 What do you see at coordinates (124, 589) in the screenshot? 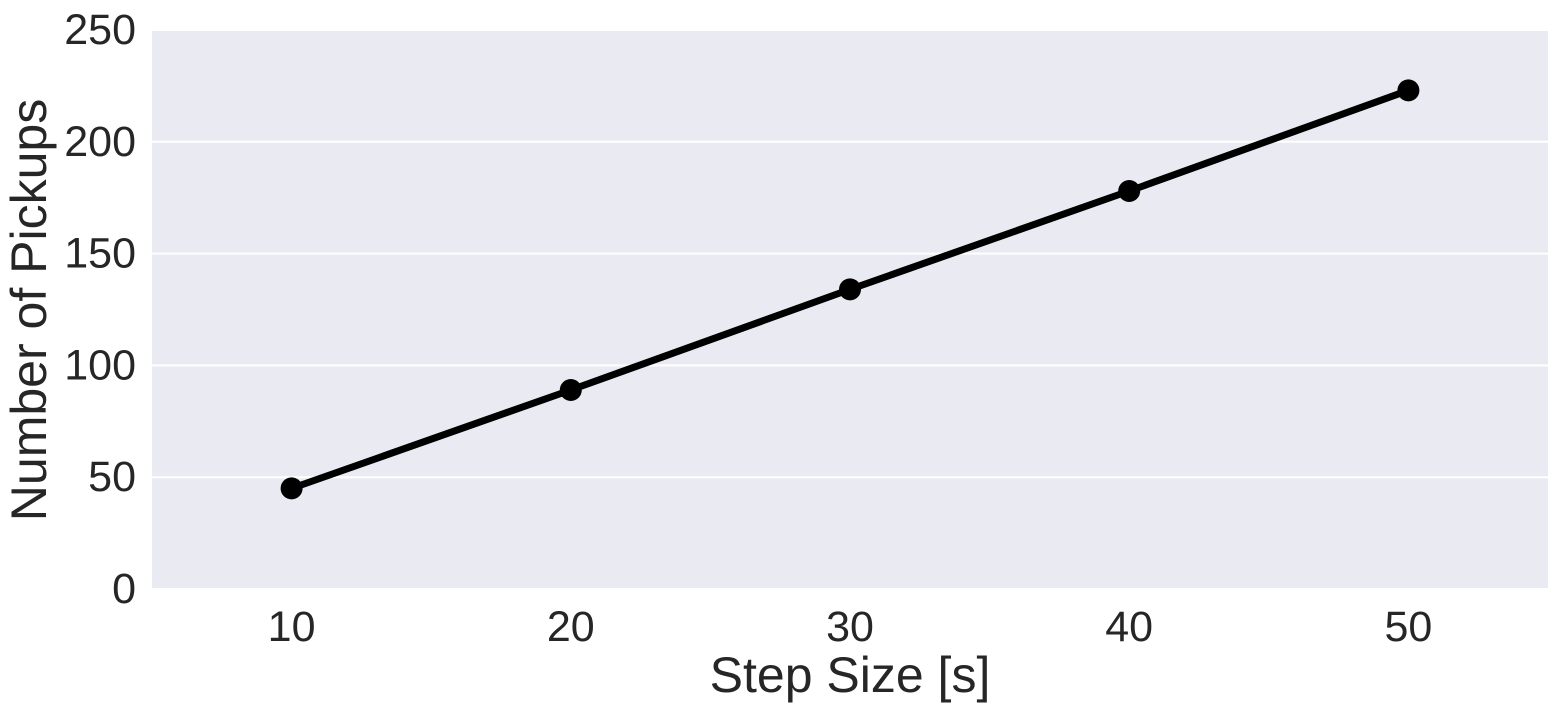
I see `y-tick-label: 0` at bounding box center [124, 589].